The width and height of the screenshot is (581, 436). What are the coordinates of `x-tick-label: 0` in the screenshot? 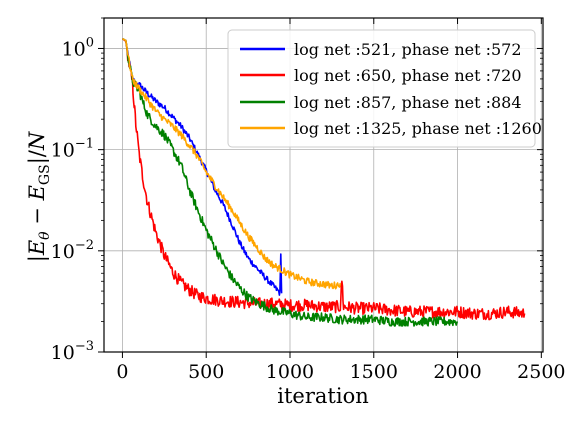 It's located at (122, 372).